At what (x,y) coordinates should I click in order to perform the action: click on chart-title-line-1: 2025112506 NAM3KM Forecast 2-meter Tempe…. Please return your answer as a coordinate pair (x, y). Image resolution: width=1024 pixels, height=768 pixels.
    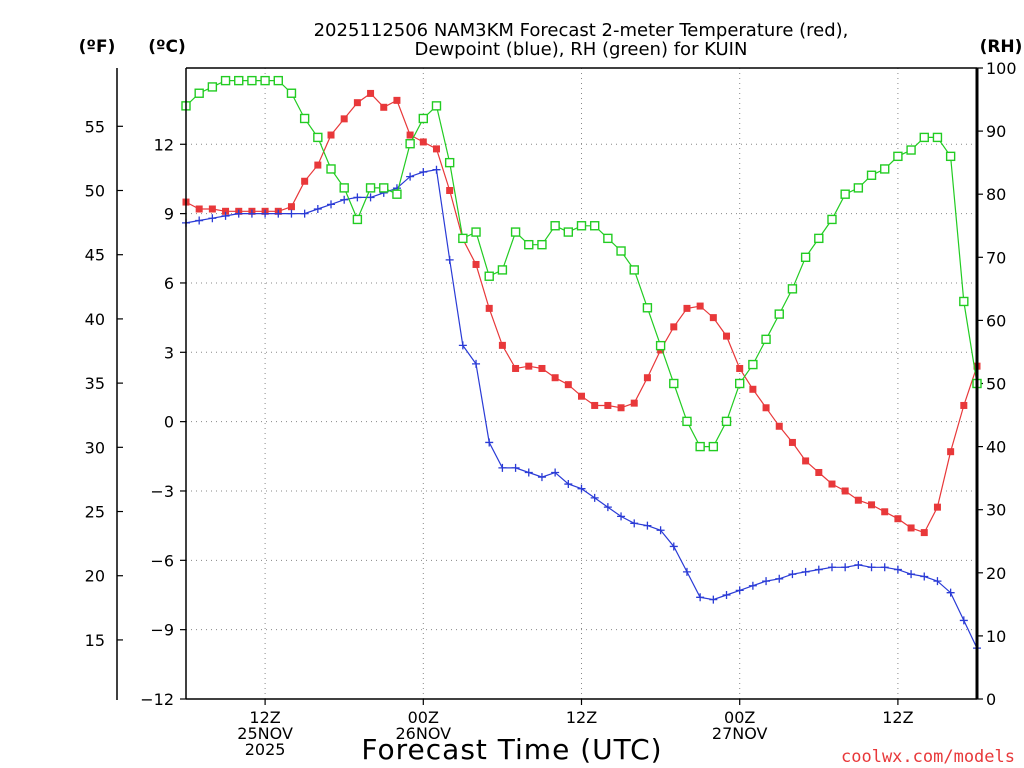
    Looking at the image, I should click on (581, 30).